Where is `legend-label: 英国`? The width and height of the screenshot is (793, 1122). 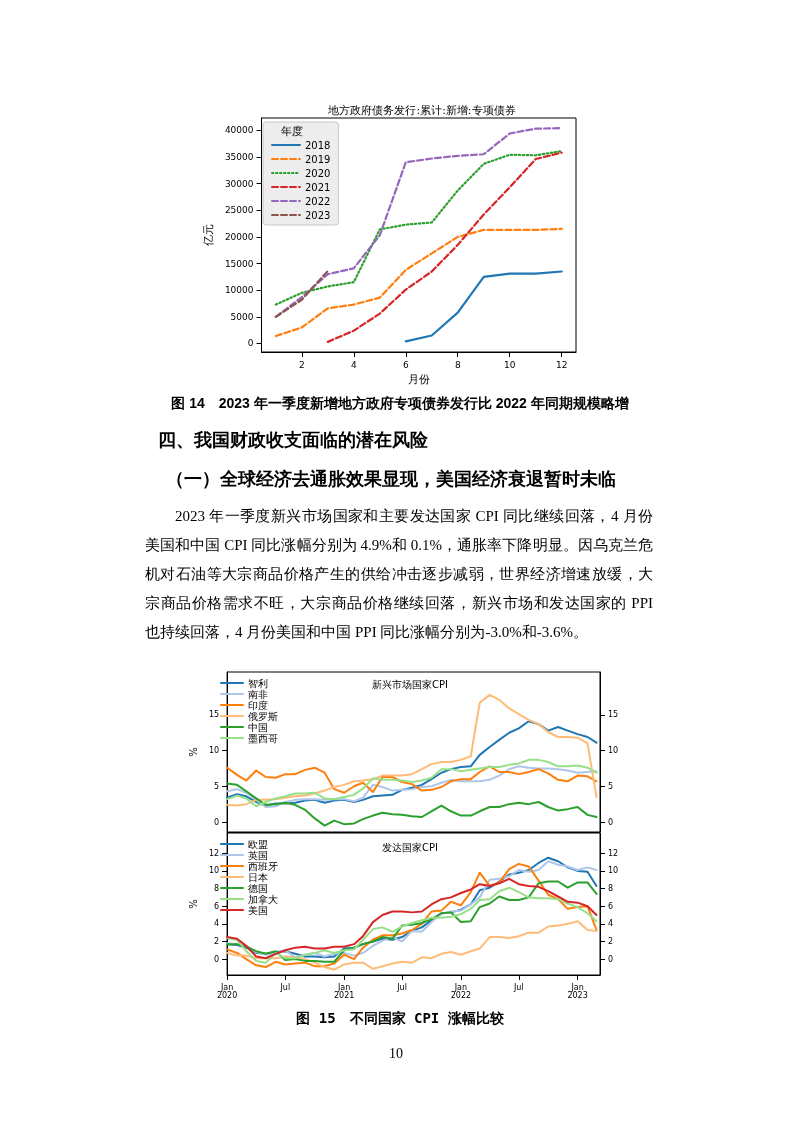
legend-label: 英国 is located at coordinates (258, 855).